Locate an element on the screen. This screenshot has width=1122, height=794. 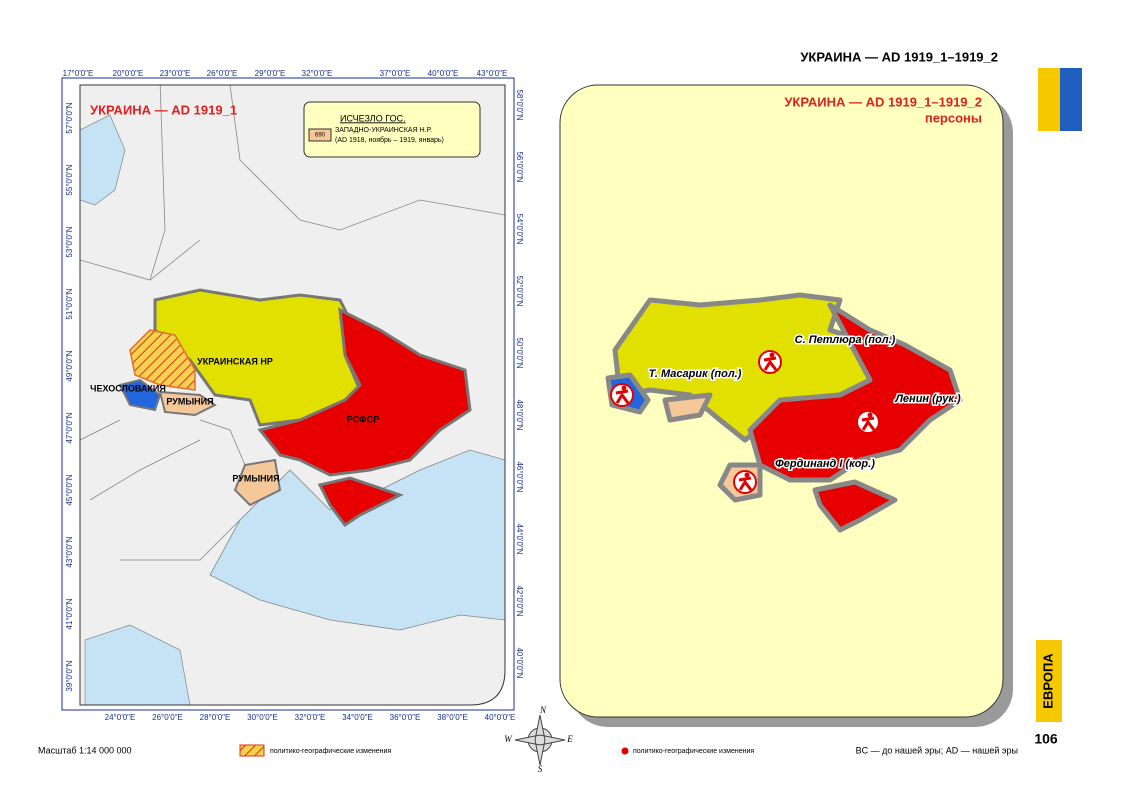
lat-label: 55°0'0"N is located at coordinates (69, 179).